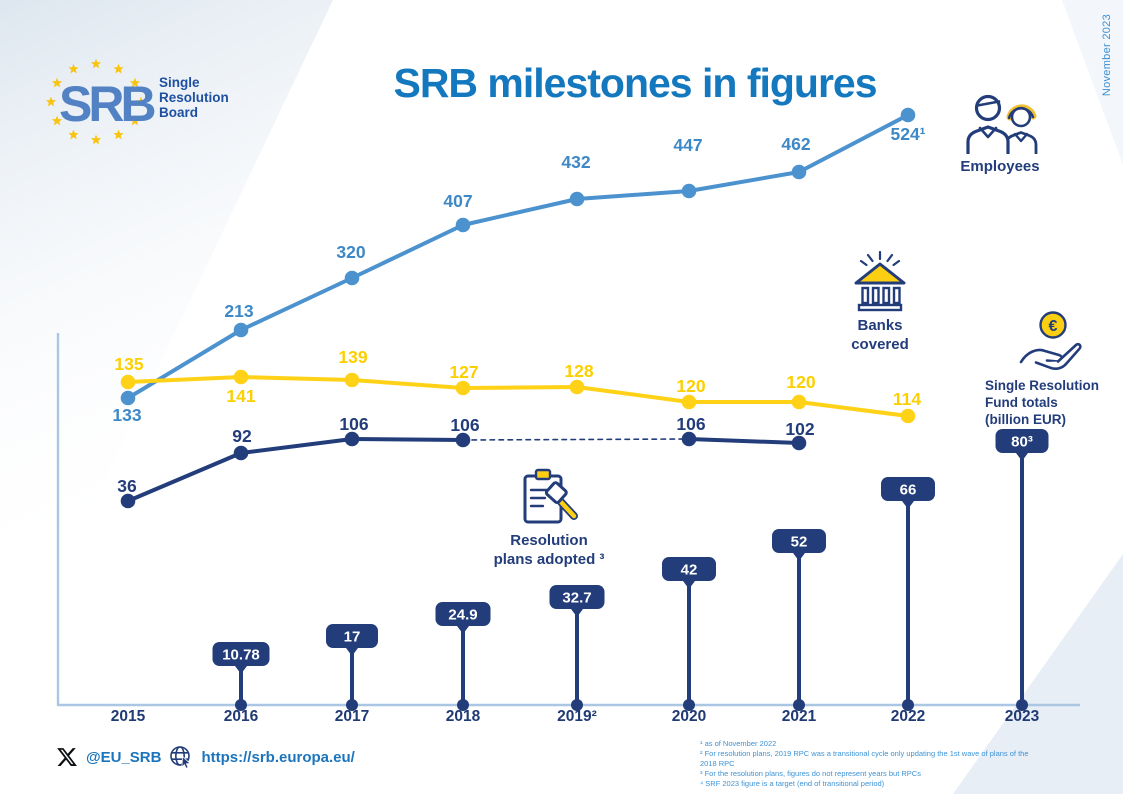  What do you see at coordinates (278, 757) in the screenshot?
I see `website-url: https://srb.europa.eu/` at bounding box center [278, 757].